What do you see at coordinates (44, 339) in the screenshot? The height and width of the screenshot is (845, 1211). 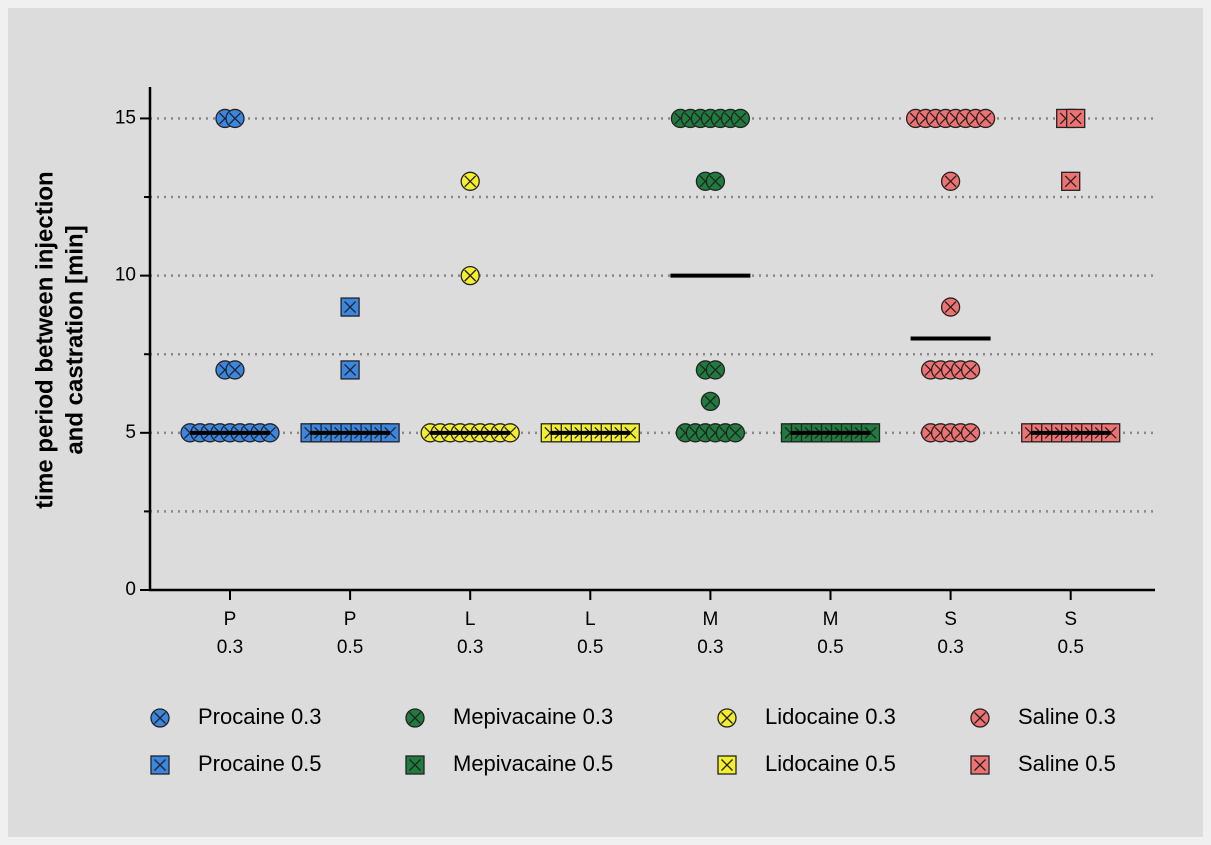 I see `y-axis-label: time period between injection` at bounding box center [44, 339].